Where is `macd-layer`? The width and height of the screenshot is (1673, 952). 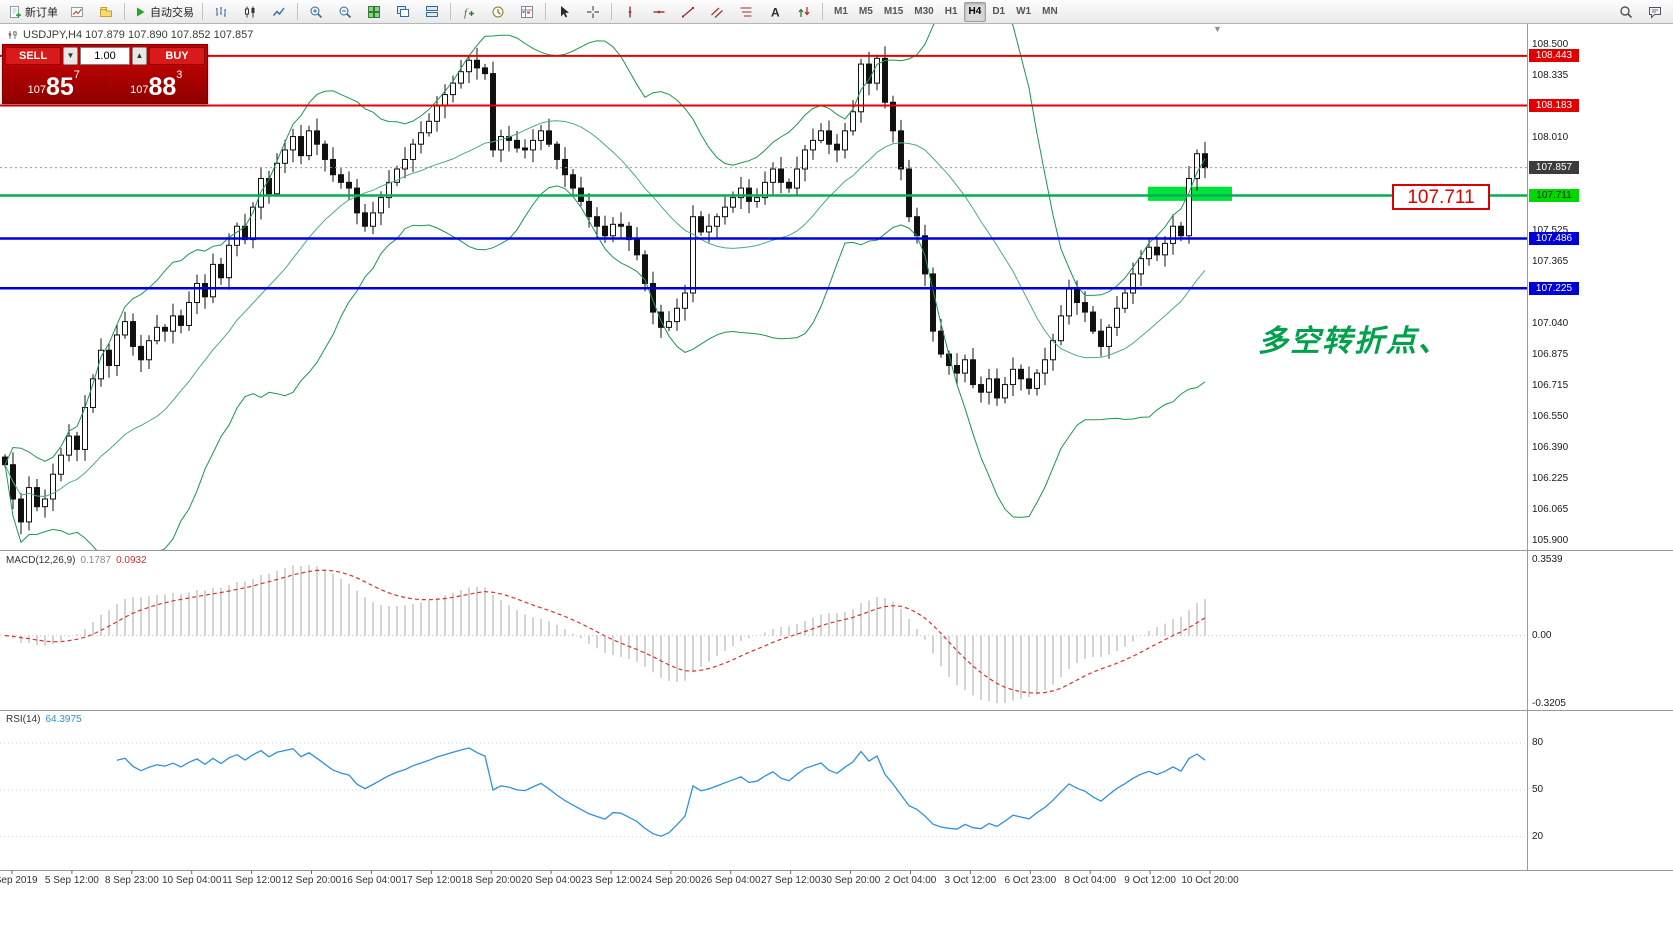
macd-layer is located at coordinates (763, 634).